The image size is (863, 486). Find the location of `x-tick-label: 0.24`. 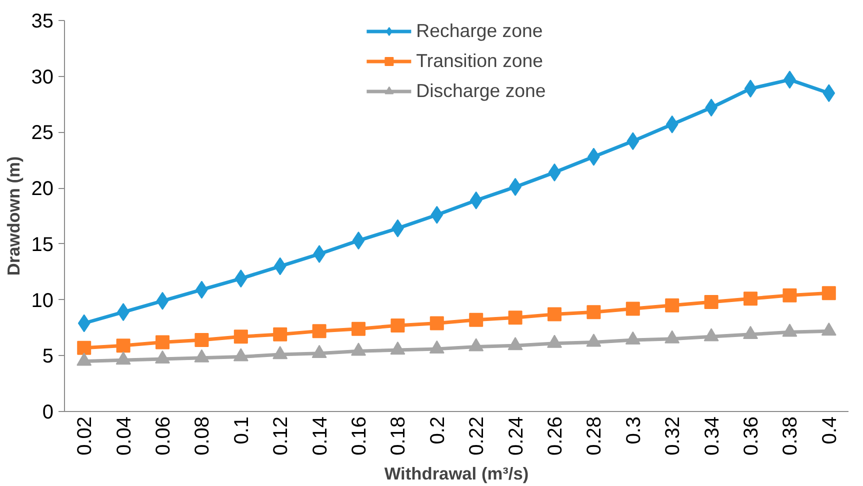

x-tick-label: 0.24 is located at coordinates (516, 436).